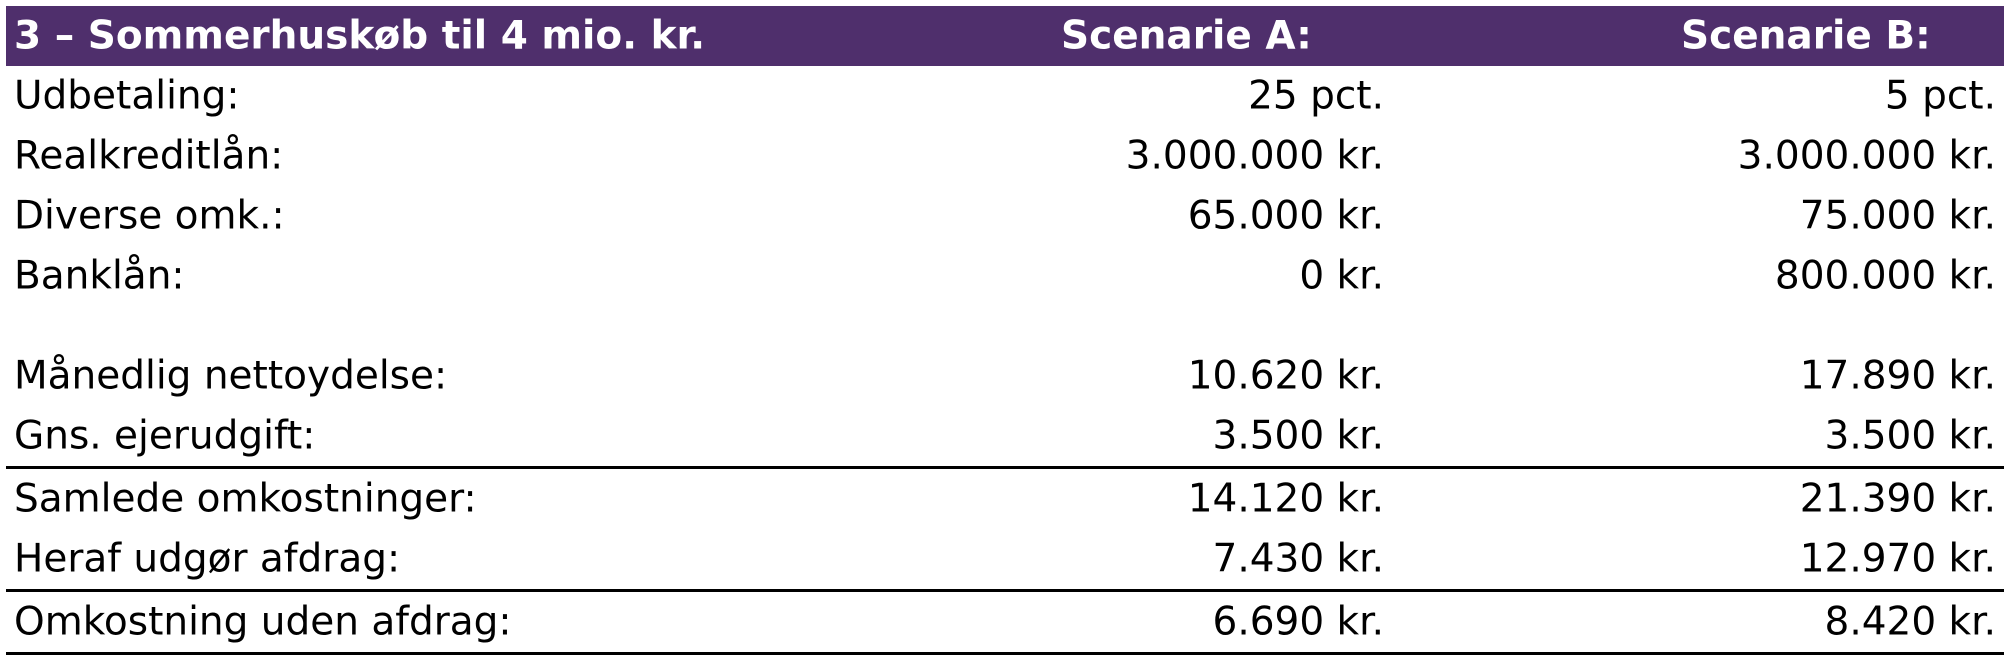 The image size is (2010, 655). Describe the element at coordinates (1940, 96) in the screenshot. I see `scenario-b-value: 5 pct.` at that location.